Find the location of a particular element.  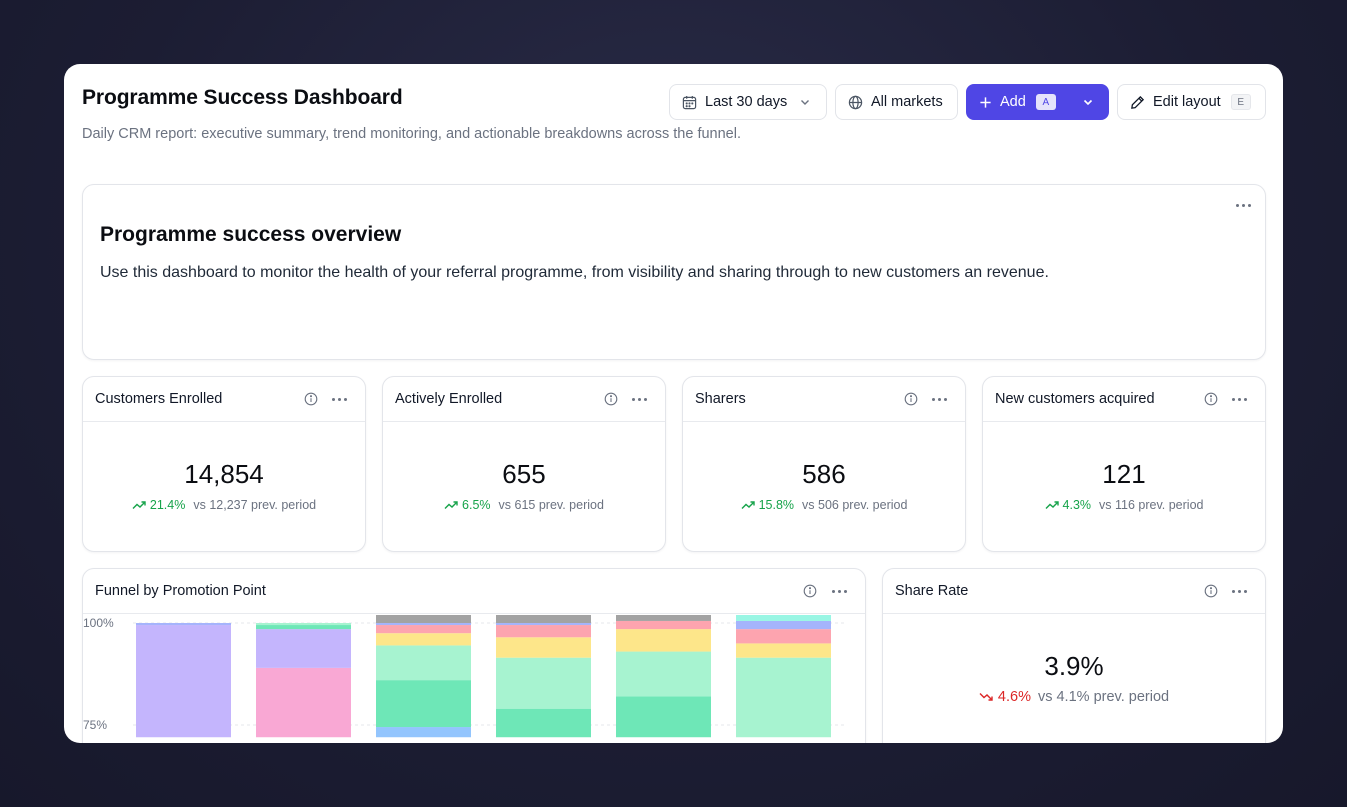

y-tick-label: 75% is located at coordinates (95, 725).